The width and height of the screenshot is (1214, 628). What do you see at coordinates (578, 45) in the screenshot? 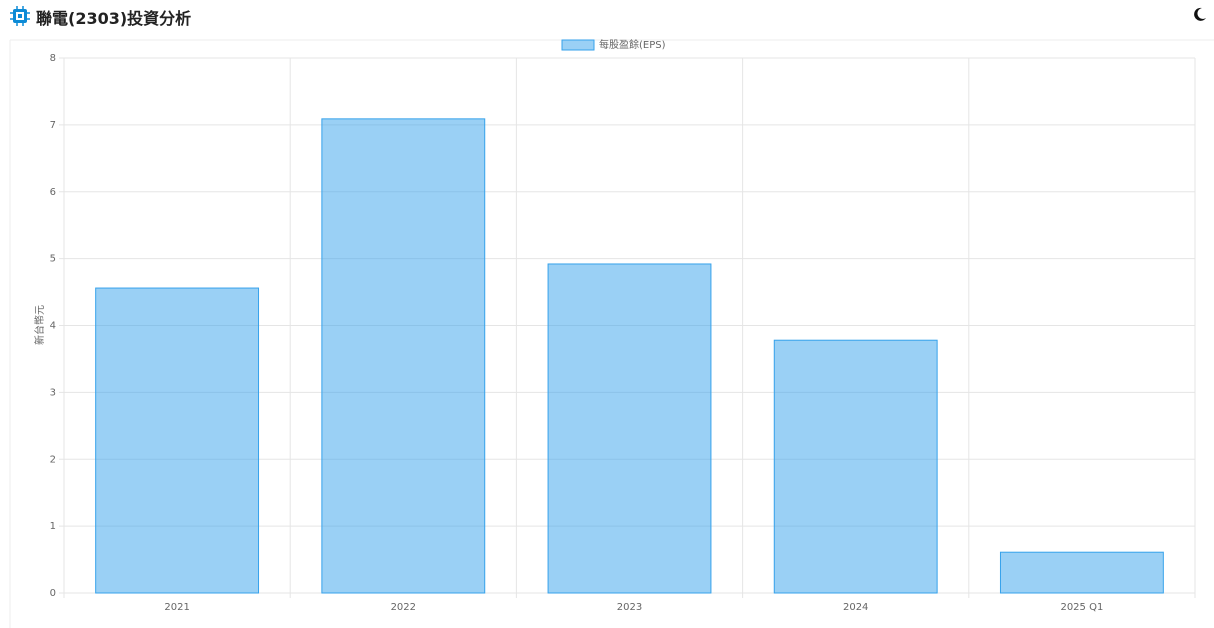
I see `legend-swatch` at bounding box center [578, 45].